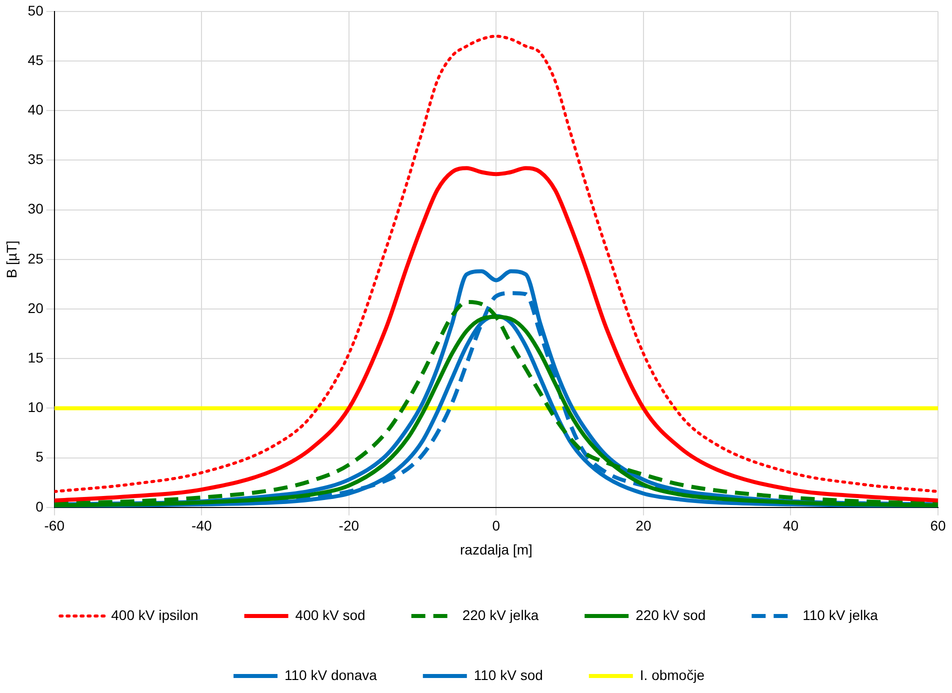 The width and height of the screenshot is (952, 693). Describe the element at coordinates (938, 526) in the screenshot. I see `x-tick-label: 60` at that location.